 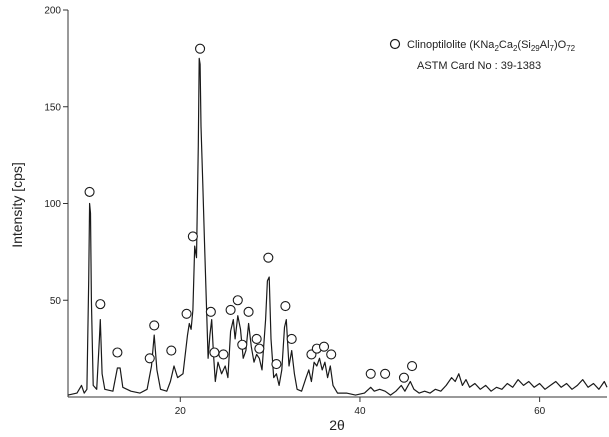 I want to click on legend-compound-name: Clinoptilolite (KNa2Ca2(Si29Al7)O72, so click(x=491, y=46).